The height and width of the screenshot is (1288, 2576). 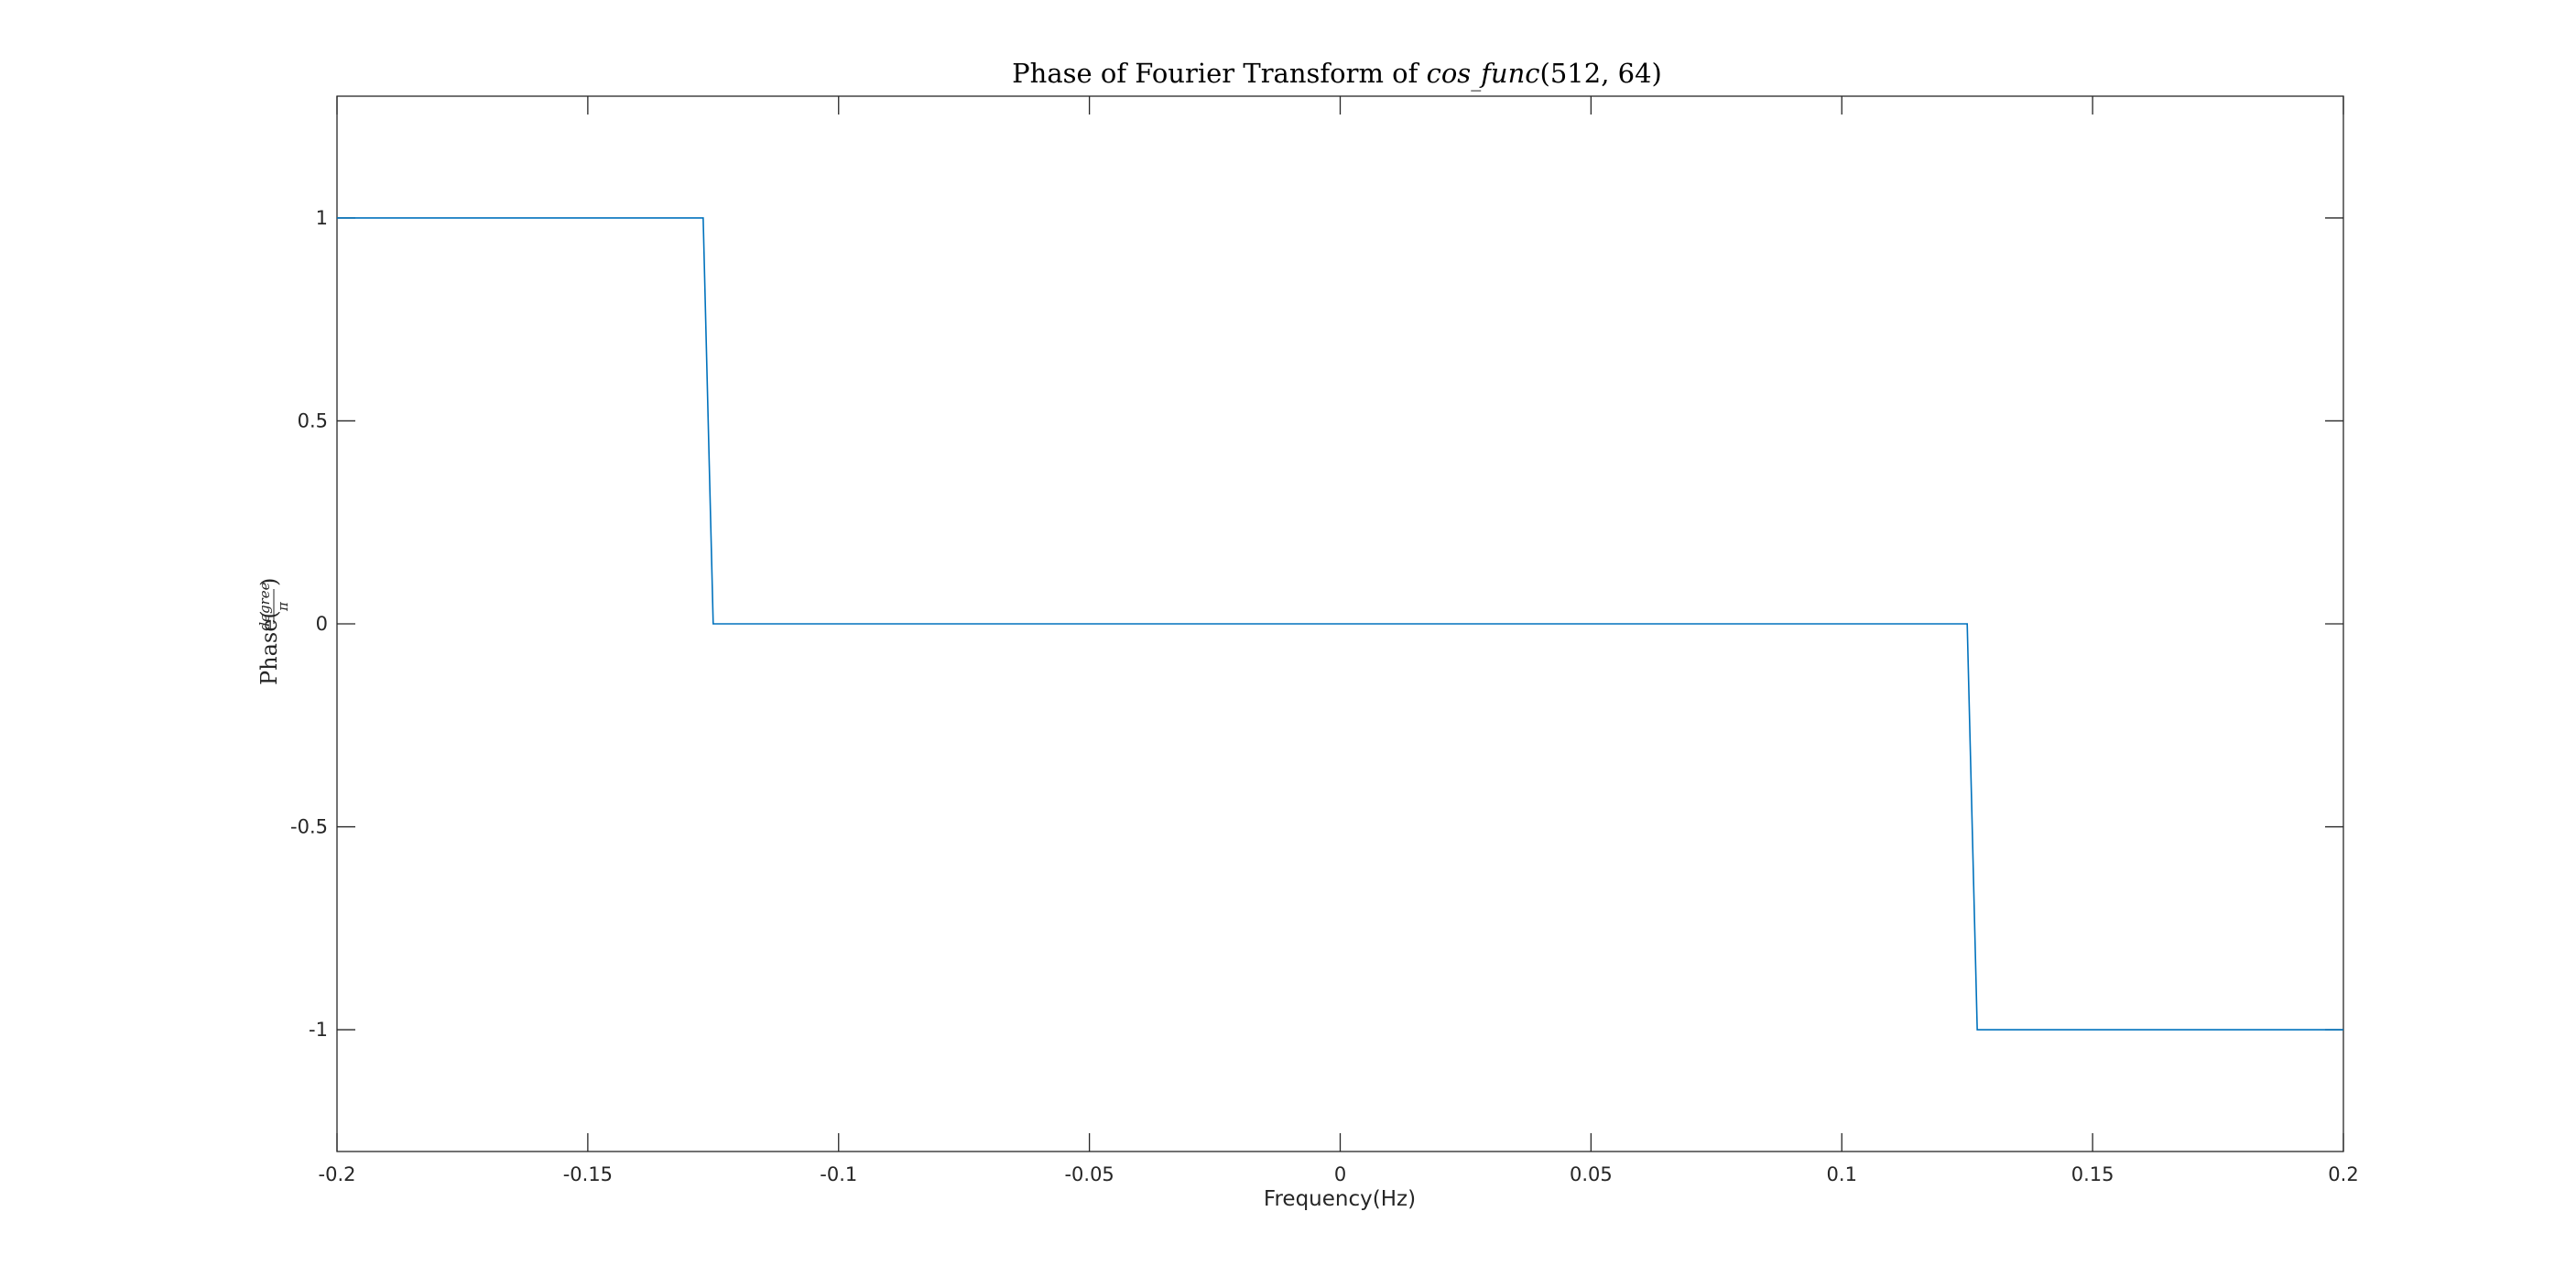 I want to click on y-tick-label: 1, so click(x=322, y=218).